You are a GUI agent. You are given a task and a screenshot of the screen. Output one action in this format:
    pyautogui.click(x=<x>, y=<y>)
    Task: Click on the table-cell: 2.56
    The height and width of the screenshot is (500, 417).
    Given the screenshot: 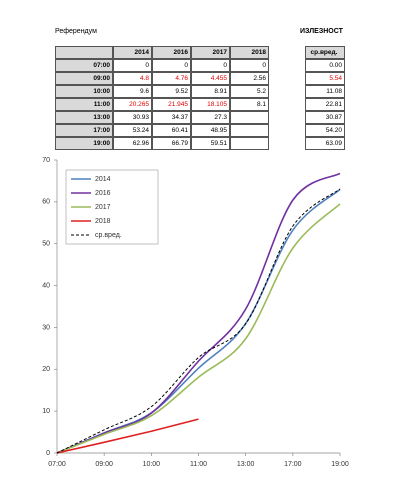 What is the action you would take?
    pyautogui.click(x=249, y=78)
    